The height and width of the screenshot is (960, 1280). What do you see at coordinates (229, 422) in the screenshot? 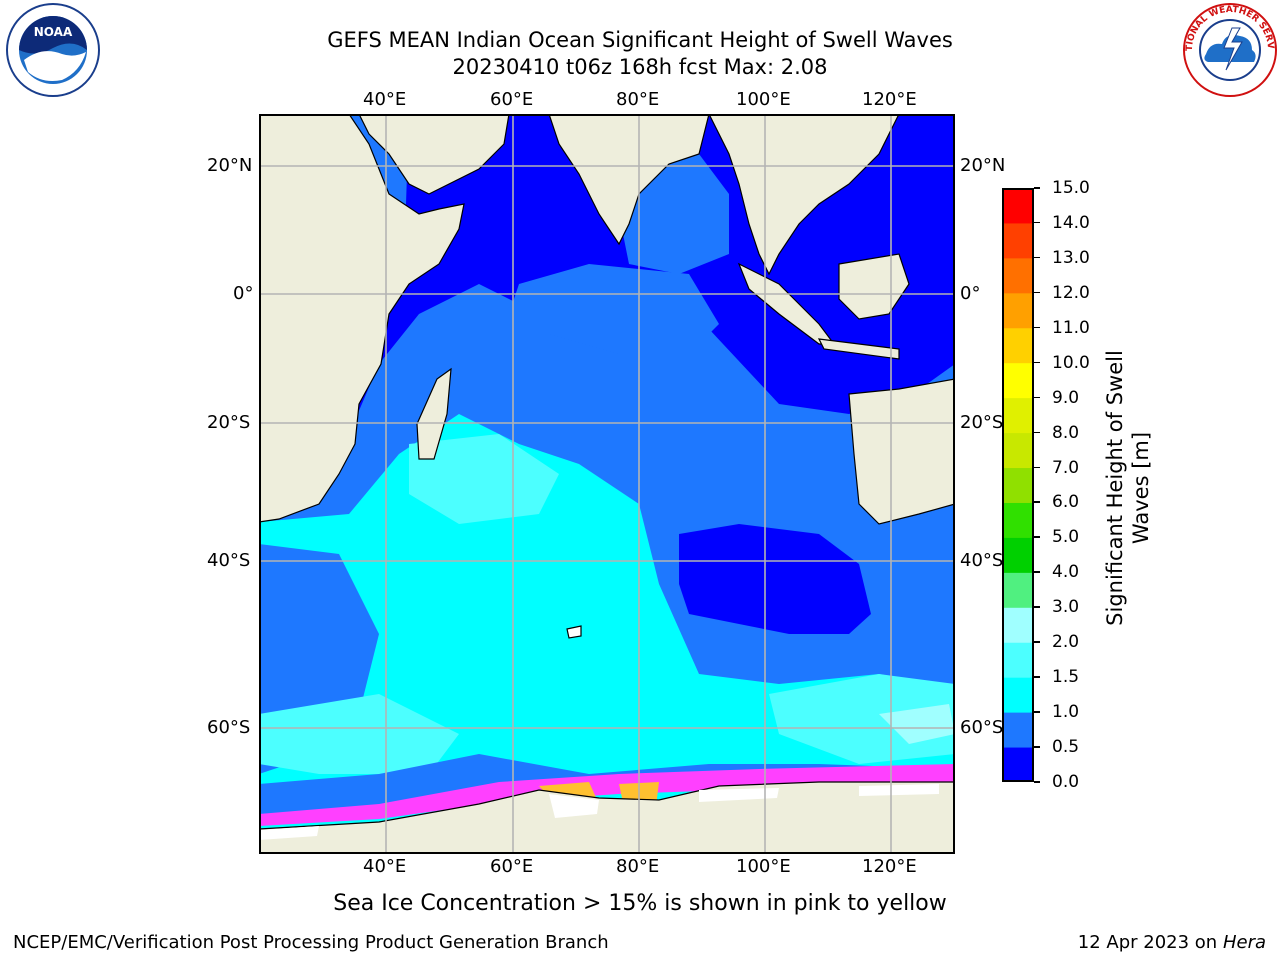
I see `lat-label-left: 20°S` at bounding box center [229, 422].